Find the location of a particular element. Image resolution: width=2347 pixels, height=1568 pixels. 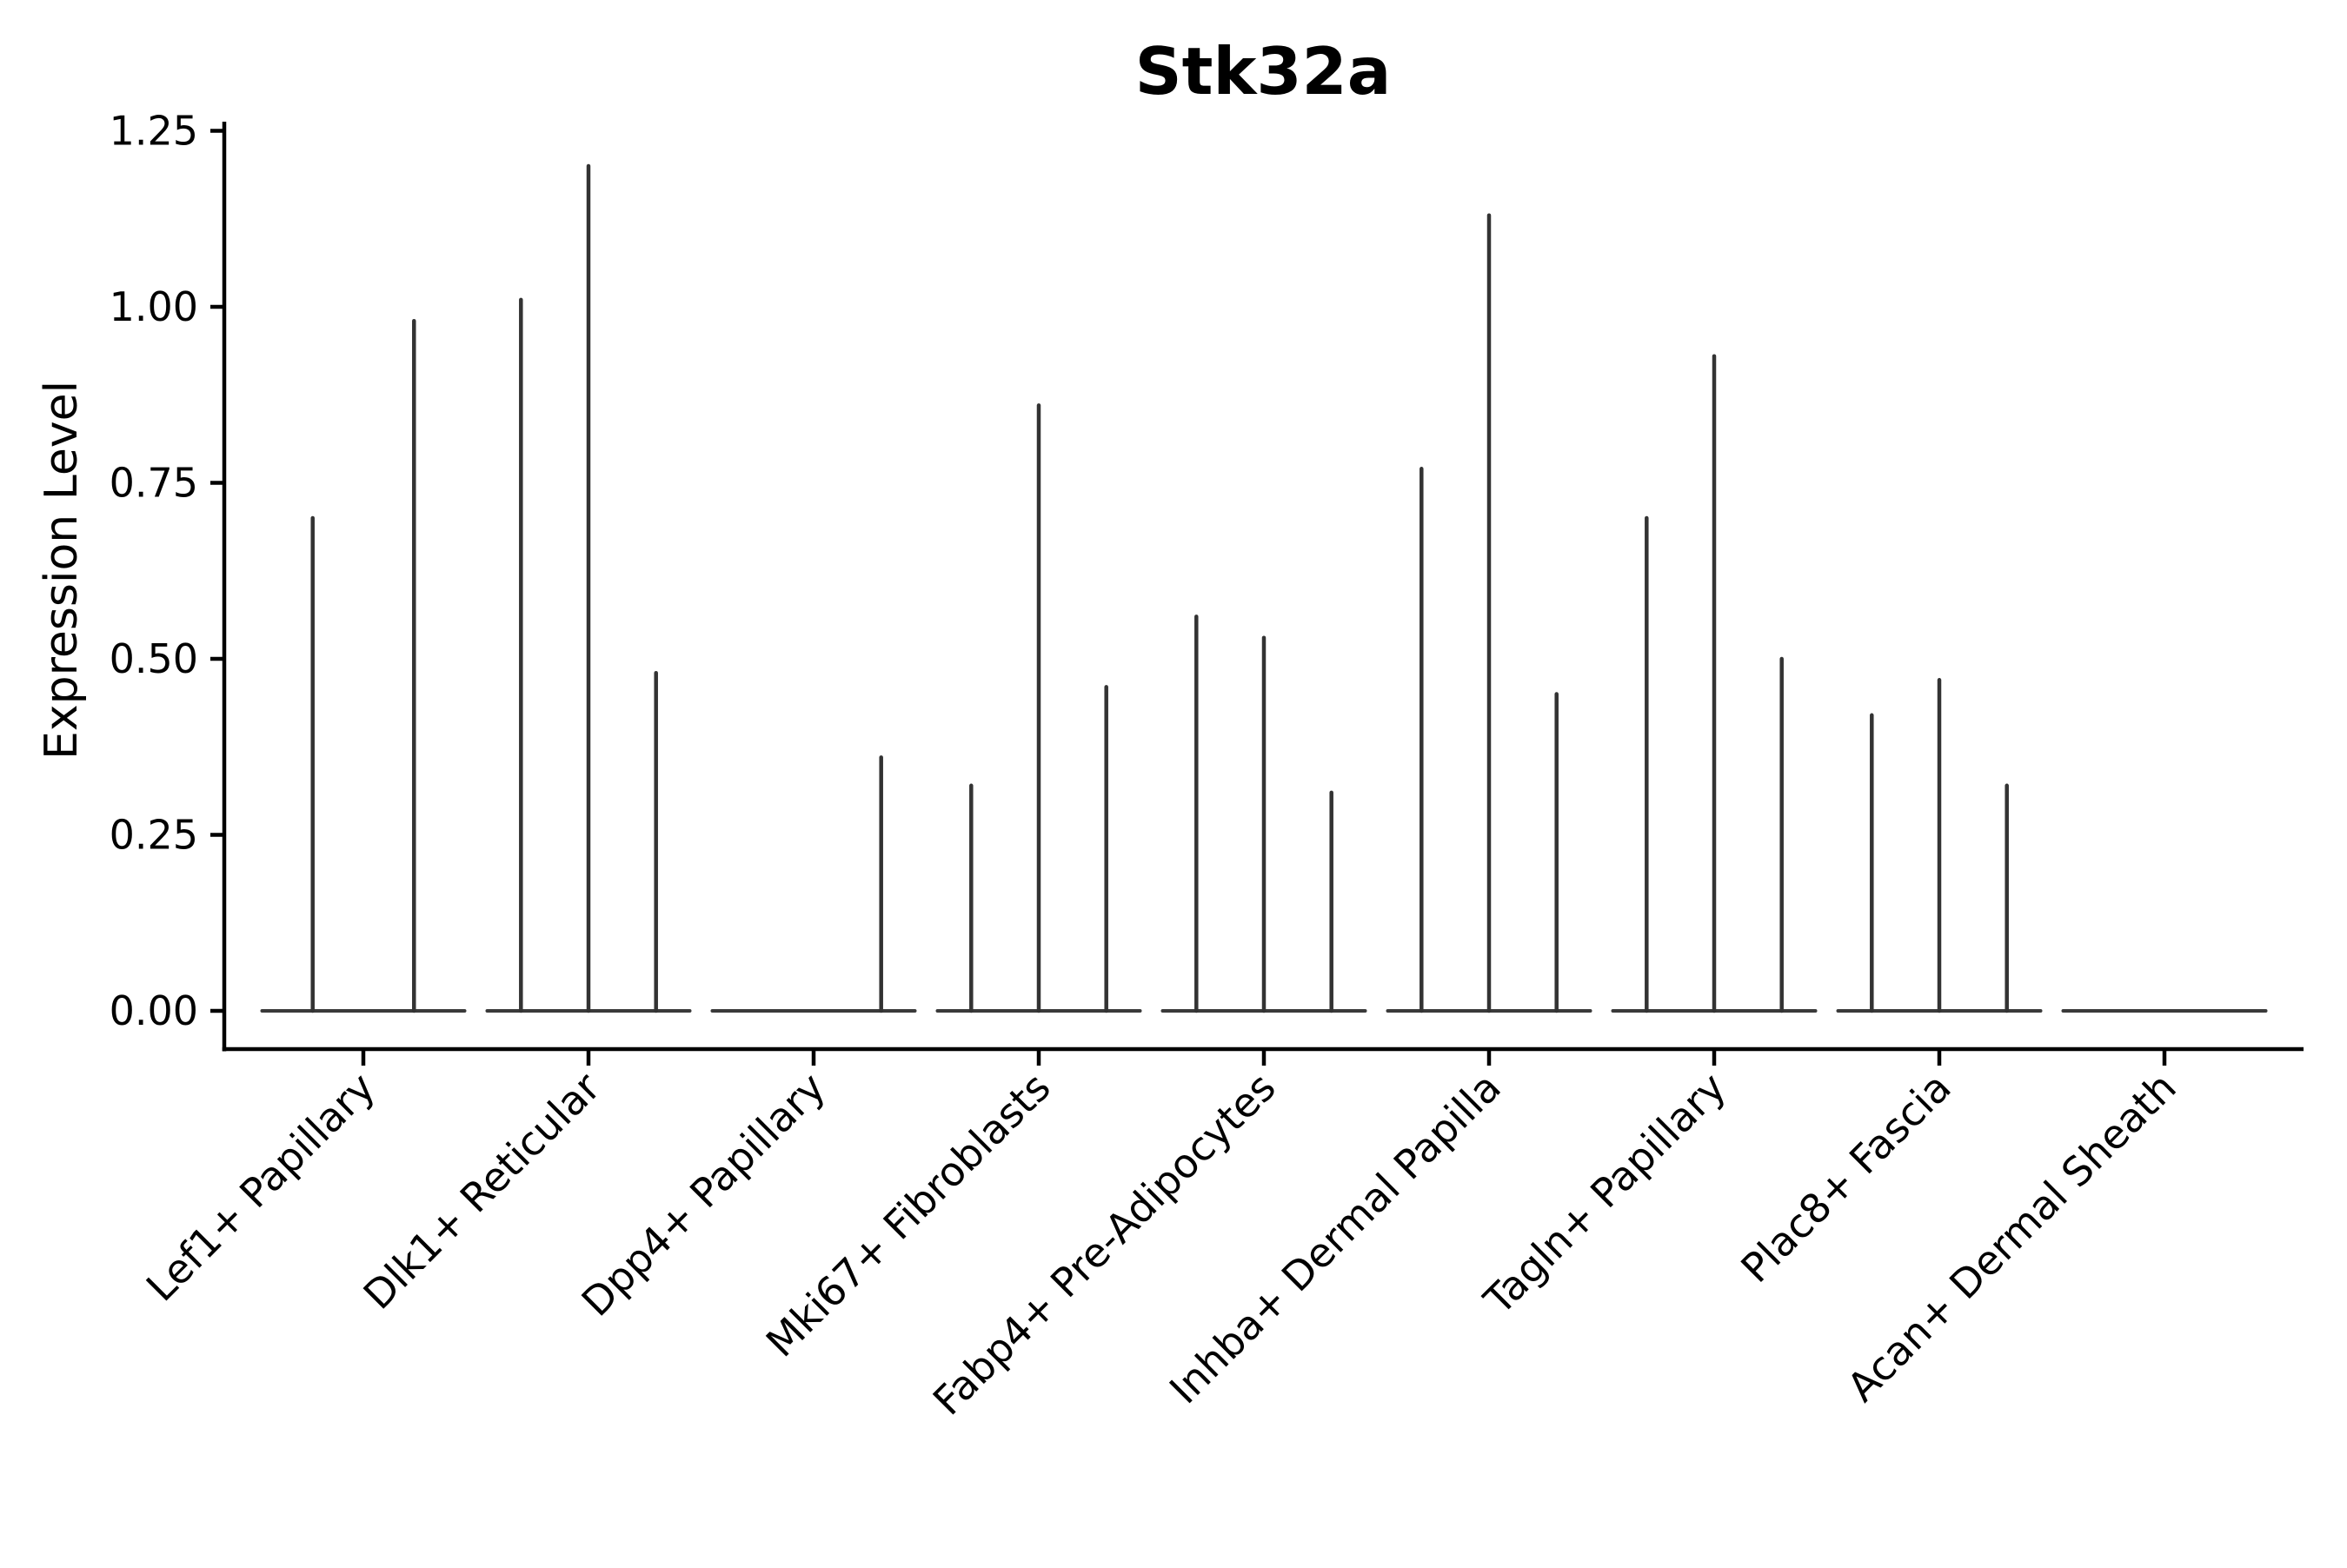

x-tick-label: Tagln+ Papillary is located at coordinates (1605, 1194).